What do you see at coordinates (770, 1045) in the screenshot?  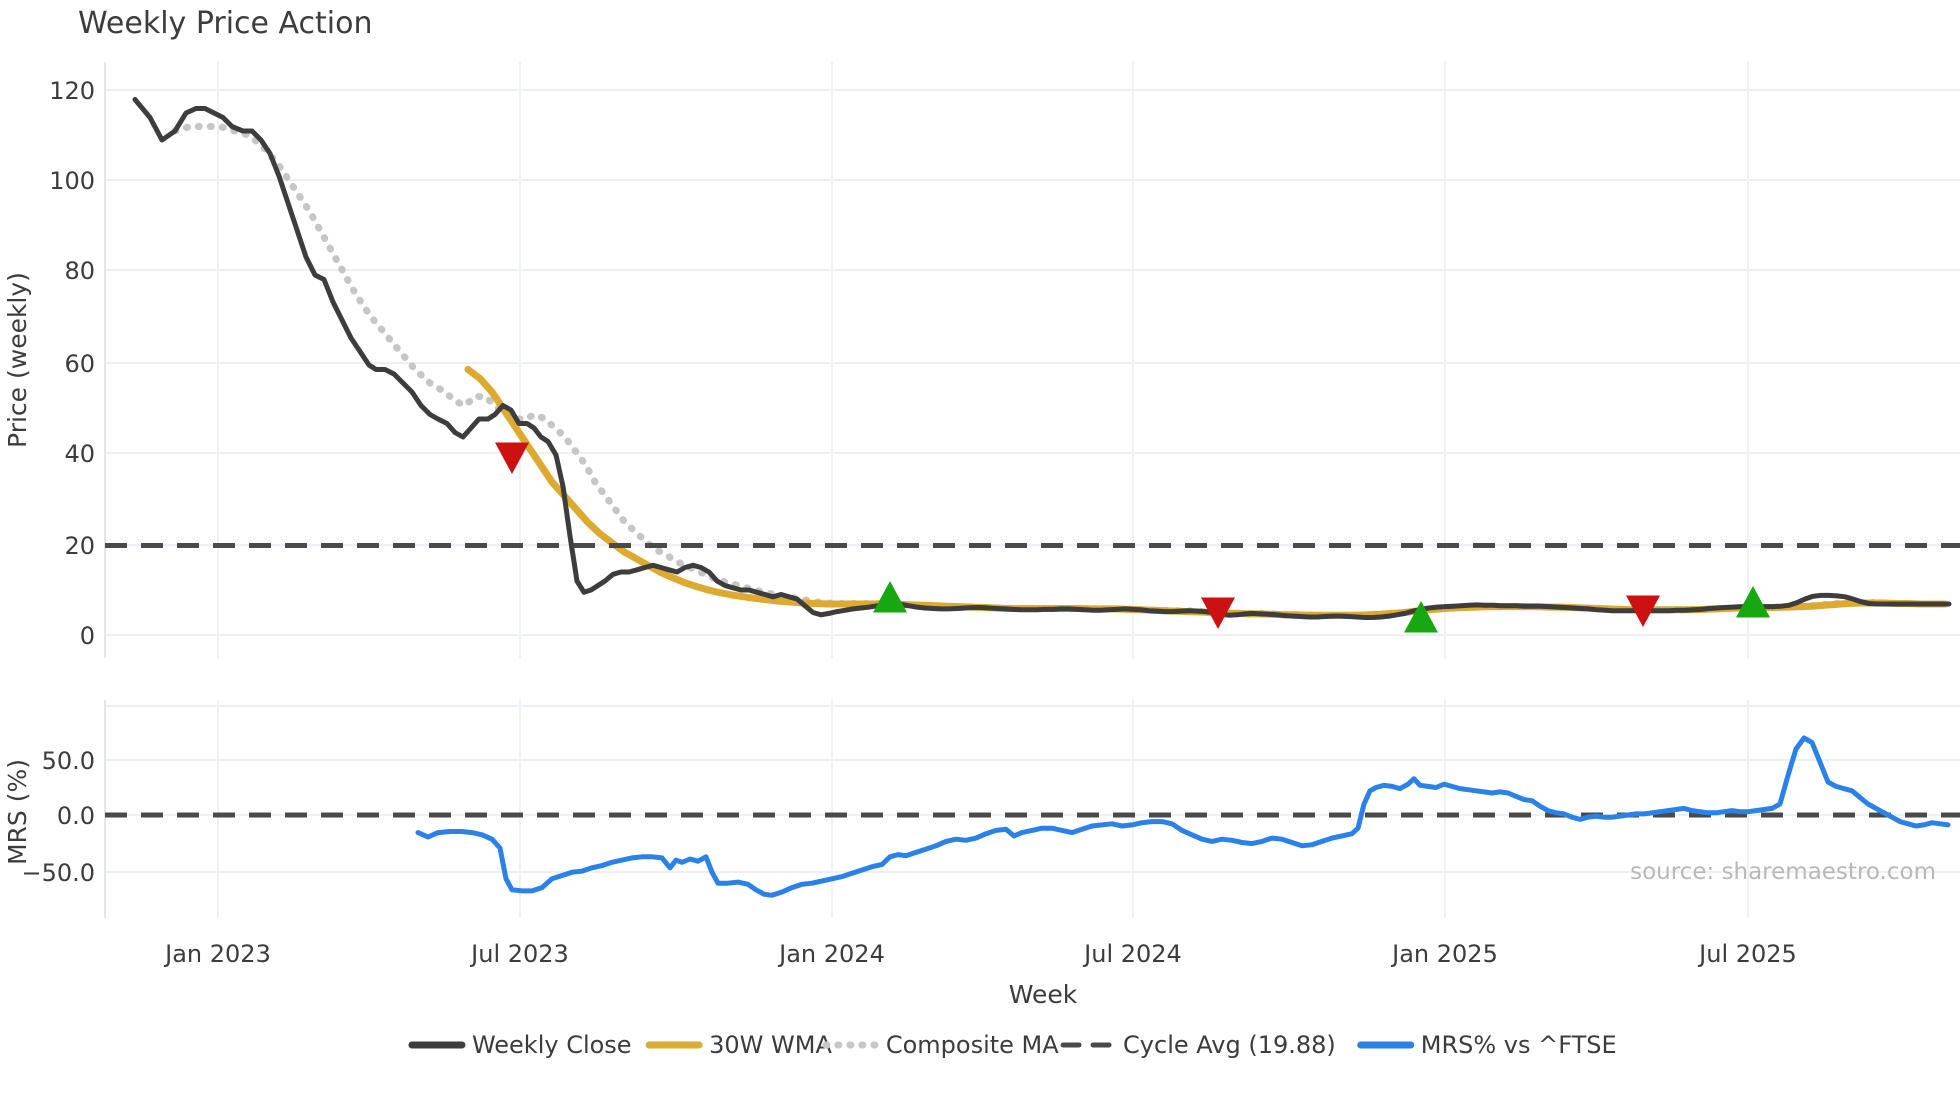 I see `legend-label-30w-wma: 30W WMA` at bounding box center [770, 1045].